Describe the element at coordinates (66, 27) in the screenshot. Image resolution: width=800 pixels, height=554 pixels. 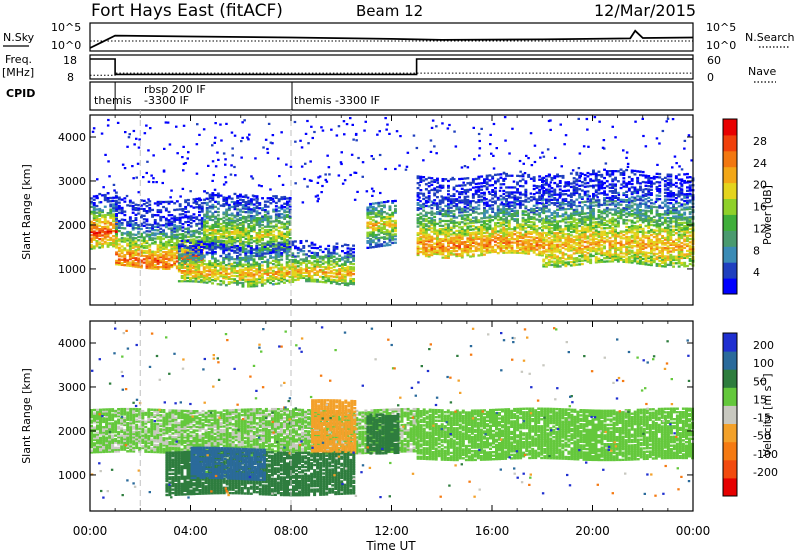
I see `noise-left-tick-top: 10^5` at that location.